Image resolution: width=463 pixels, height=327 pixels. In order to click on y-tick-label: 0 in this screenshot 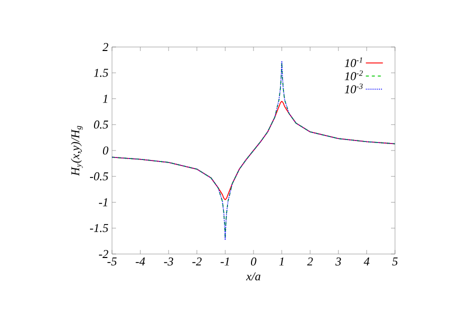, I will do `click(105, 150)`.